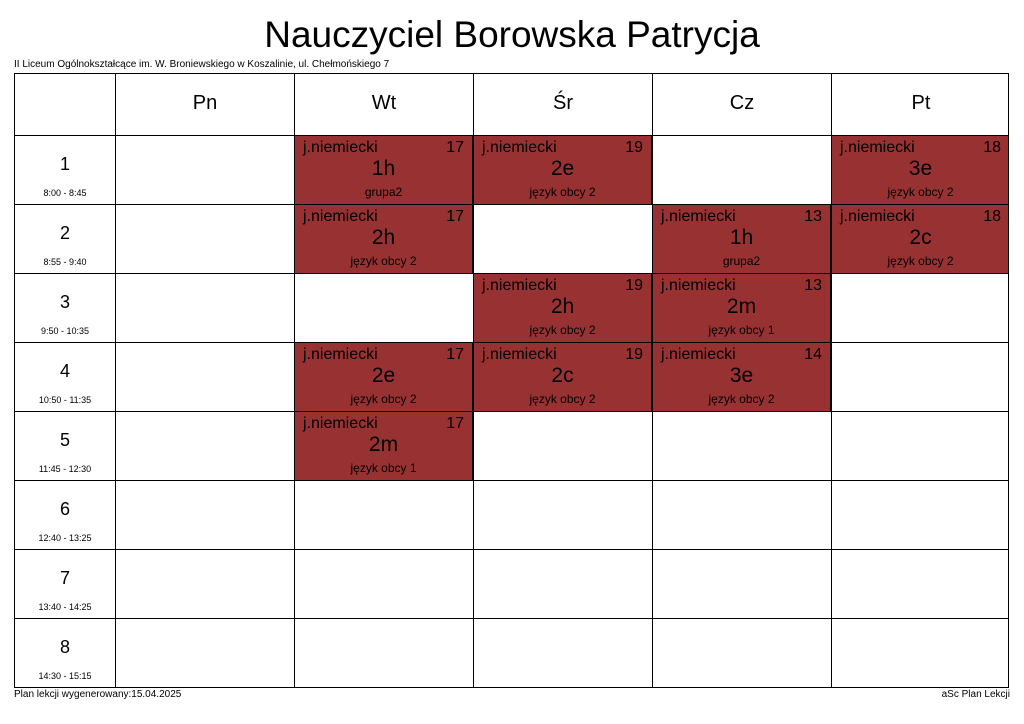  I want to click on lesson-class: 2e, so click(383, 375).